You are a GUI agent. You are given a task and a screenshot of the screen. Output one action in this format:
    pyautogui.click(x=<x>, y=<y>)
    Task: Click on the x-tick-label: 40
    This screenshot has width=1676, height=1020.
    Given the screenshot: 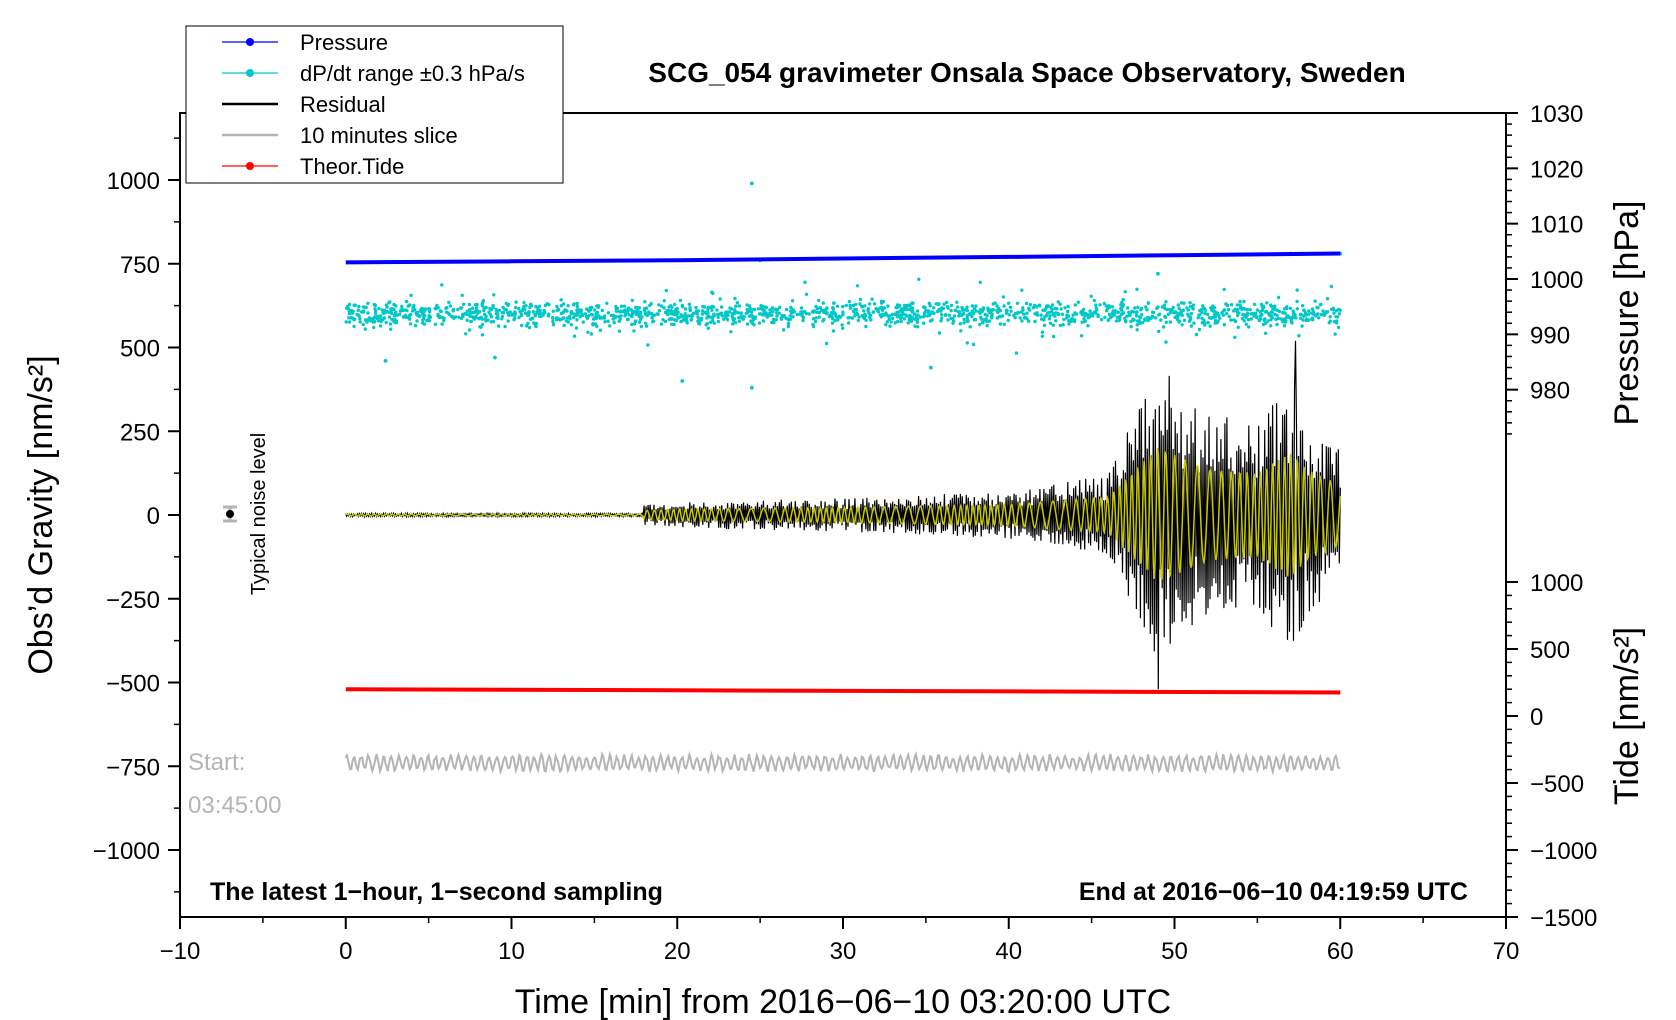 What is the action you would take?
    pyautogui.click(x=1008, y=951)
    